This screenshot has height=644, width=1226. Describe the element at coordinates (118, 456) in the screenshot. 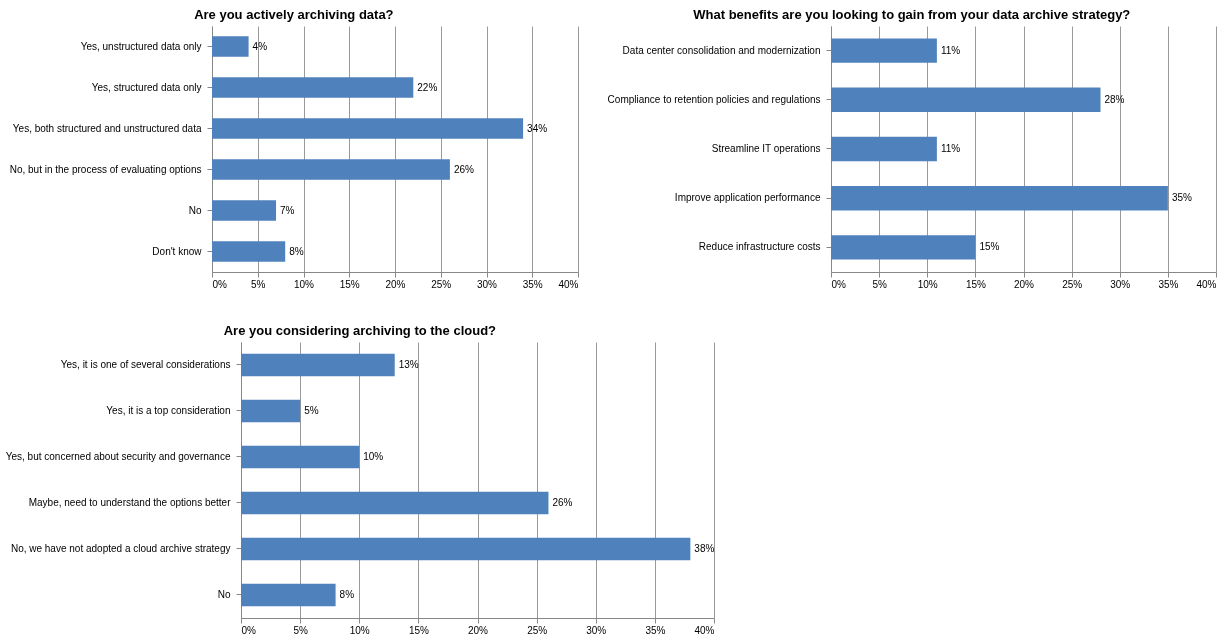

I see `y-tick-label: Yes, but concerned about security and governance` at that location.